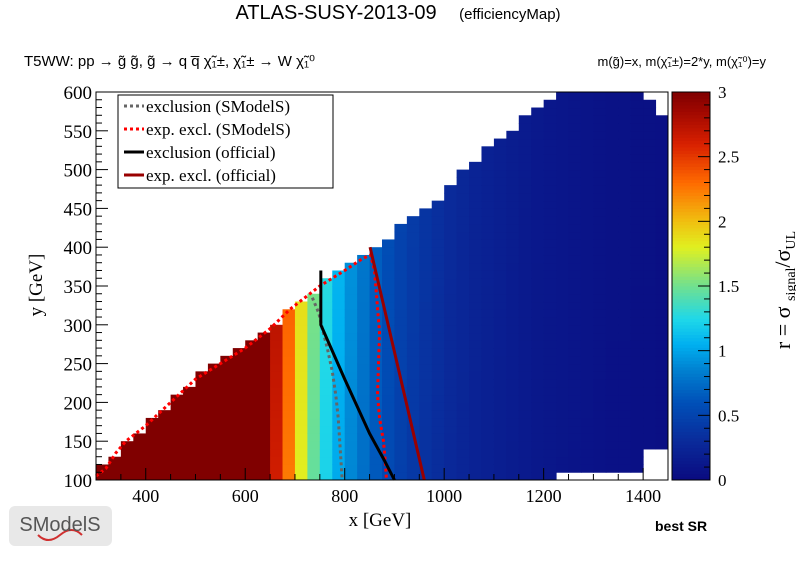 Image resolution: width=796 pixels, height=572 pixels. What do you see at coordinates (782, 258) in the screenshot?
I see `z-label-part: /σ` at bounding box center [782, 258].